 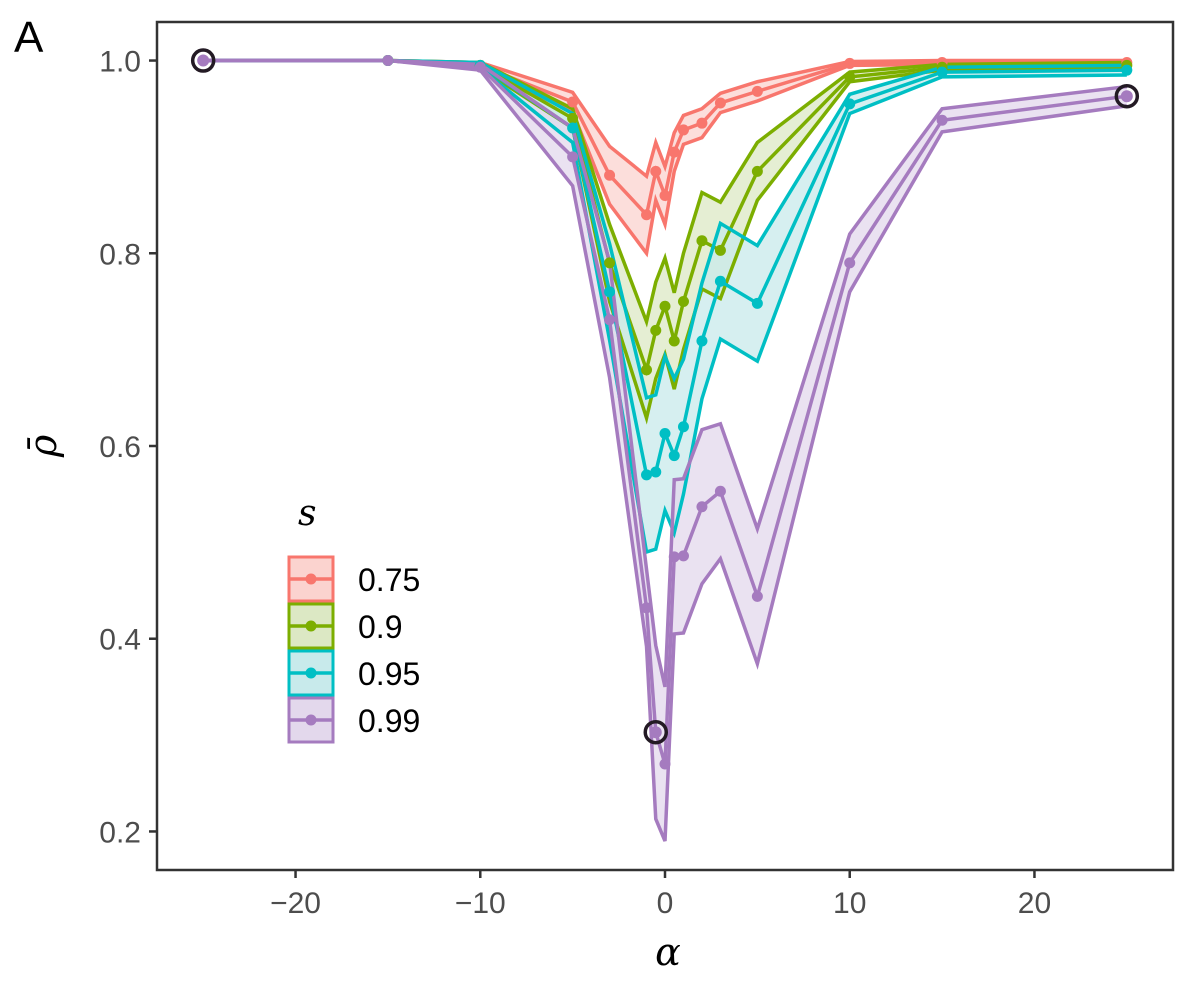 I want to click on x-tick-label: −20, so click(x=295, y=903).